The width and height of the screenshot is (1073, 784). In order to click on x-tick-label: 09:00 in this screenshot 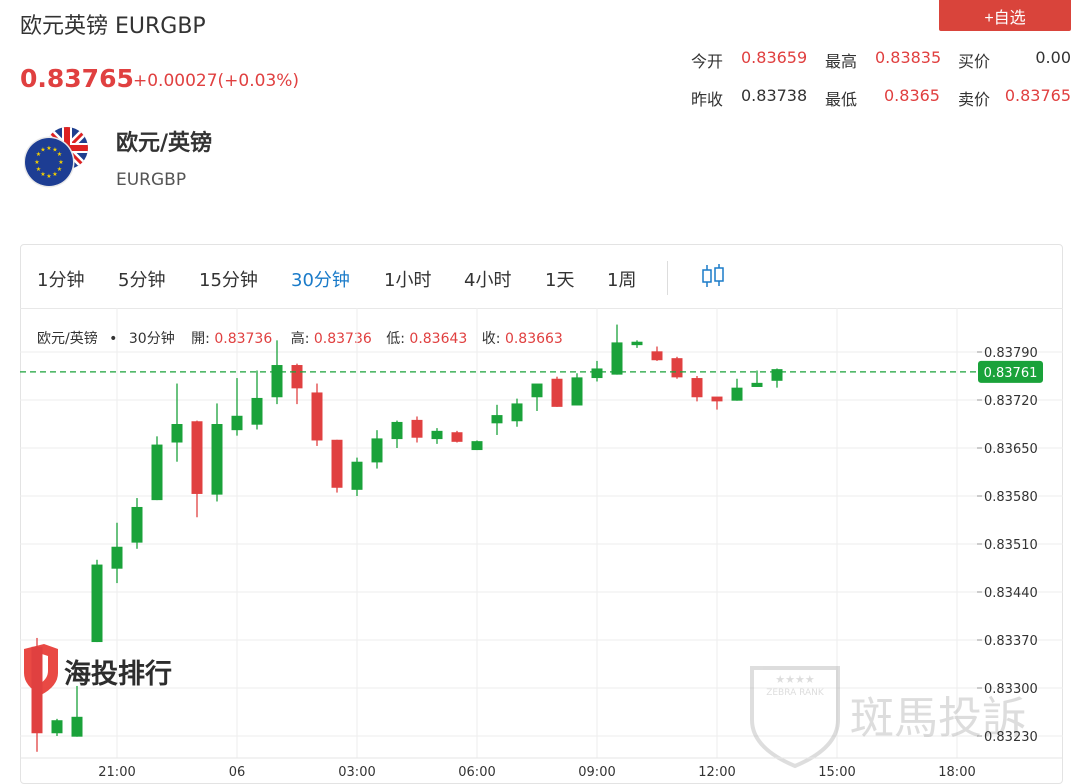, I will do `click(596, 772)`.